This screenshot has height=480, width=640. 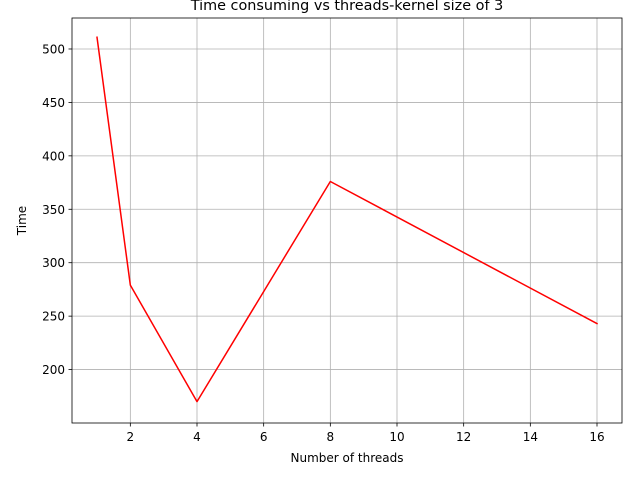 What do you see at coordinates (53, 49) in the screenshot?
I see `y-tick-label: 500` at bounding box center [53, 49].